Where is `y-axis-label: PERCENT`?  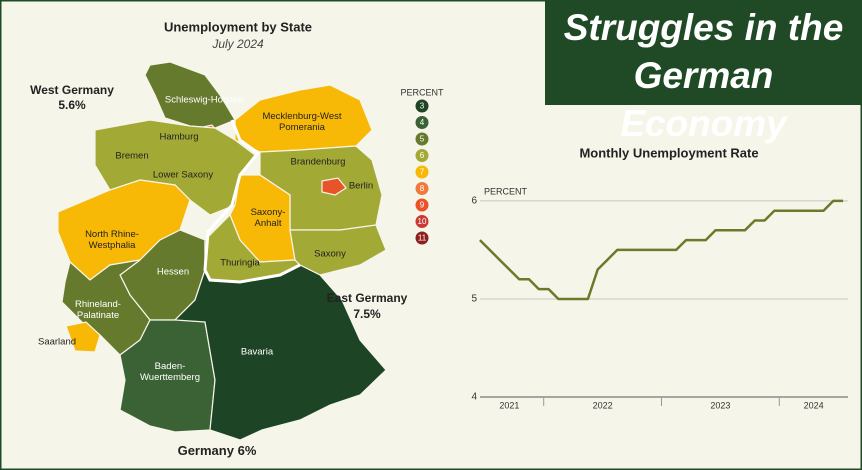 y-axis-label: PERCENT is located at coordinates (506, 191).